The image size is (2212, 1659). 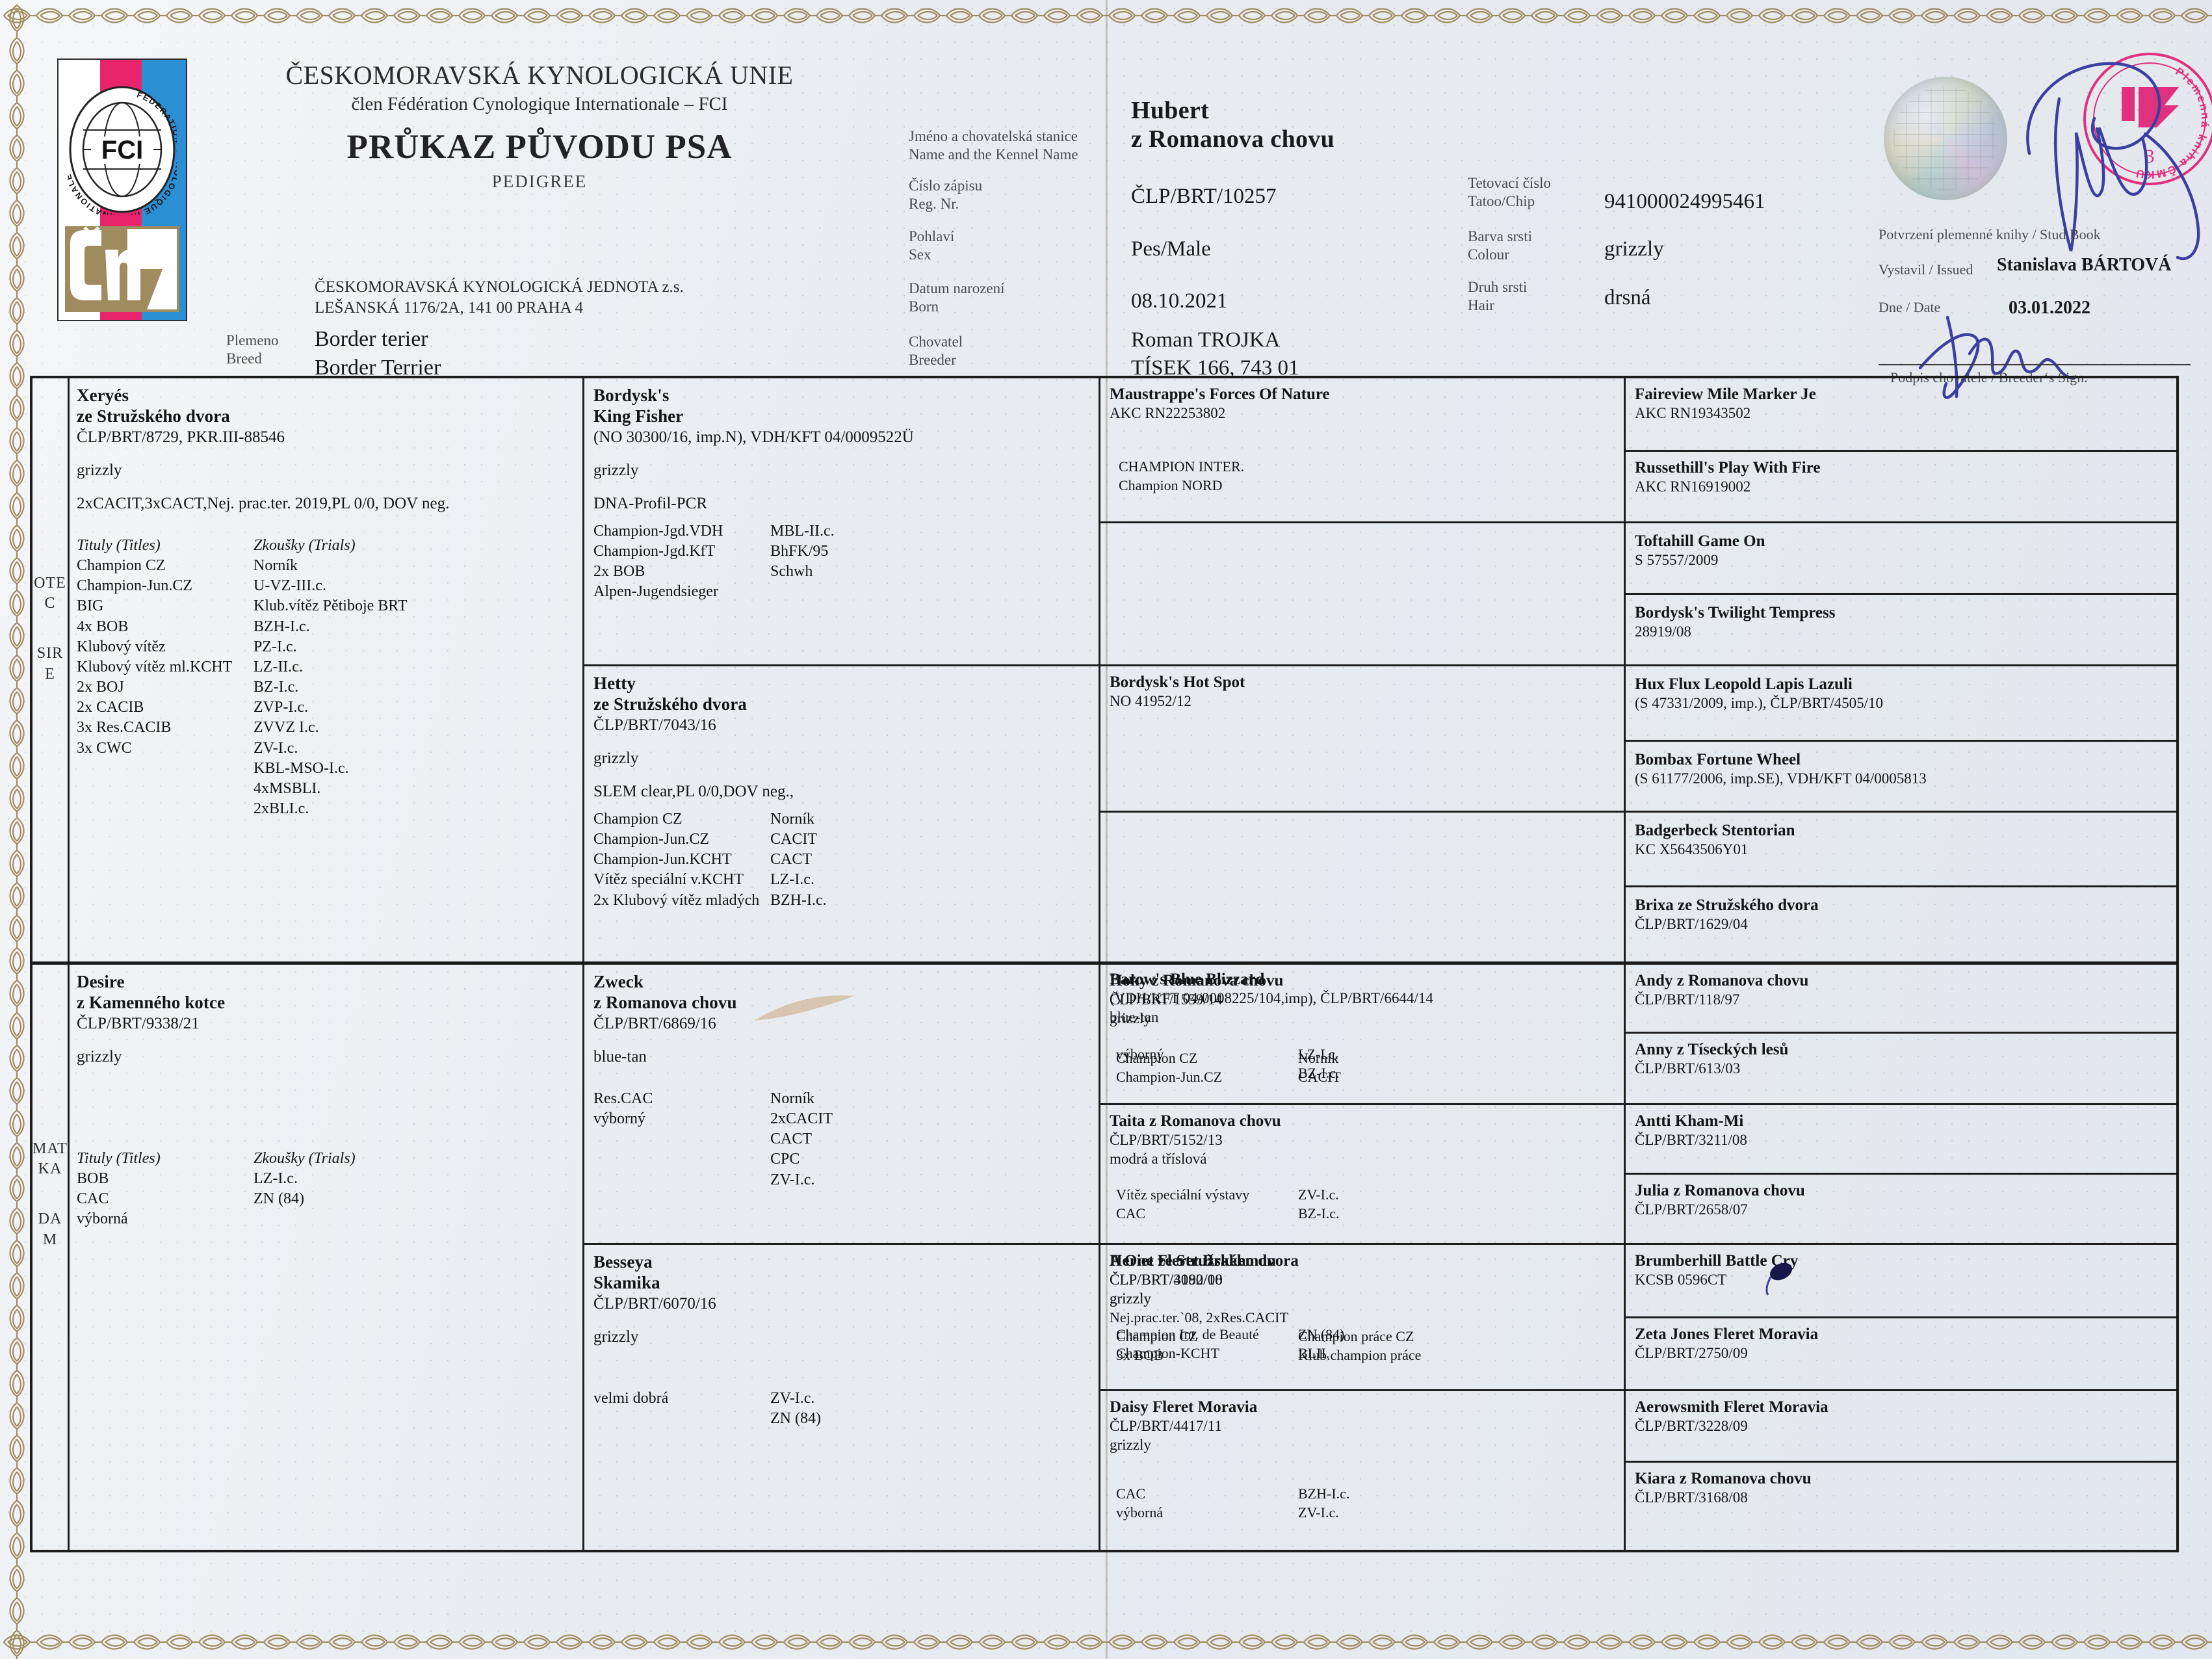 I want to click on trials-header: Zkoušky (Trials), so click(x=305, y=545).